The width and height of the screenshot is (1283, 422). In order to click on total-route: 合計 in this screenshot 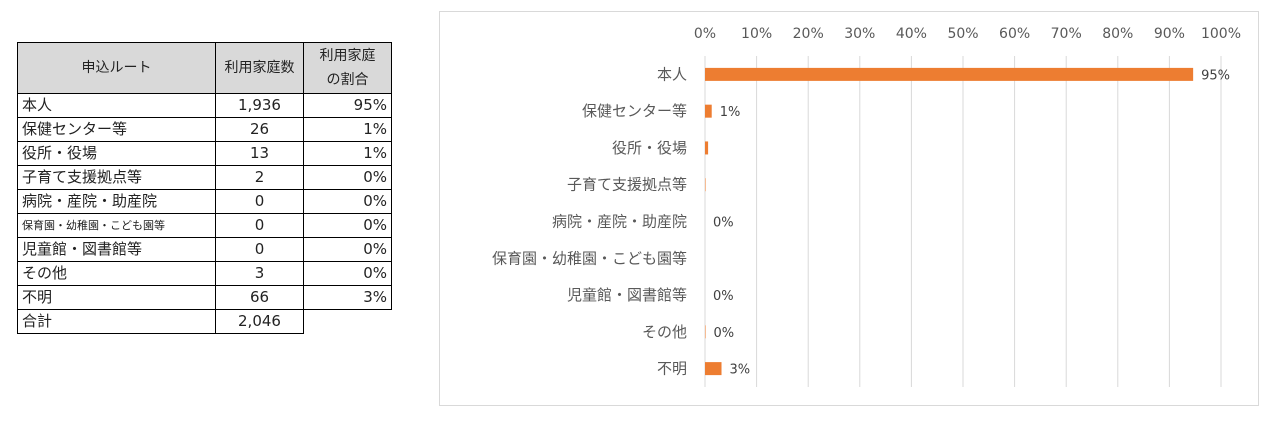, I will do `click(116, 321)`.